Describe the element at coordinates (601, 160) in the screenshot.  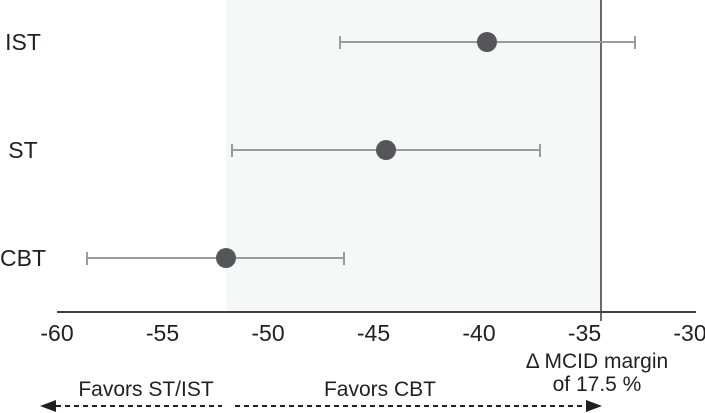
I see `mcid-margin-line` at that location.